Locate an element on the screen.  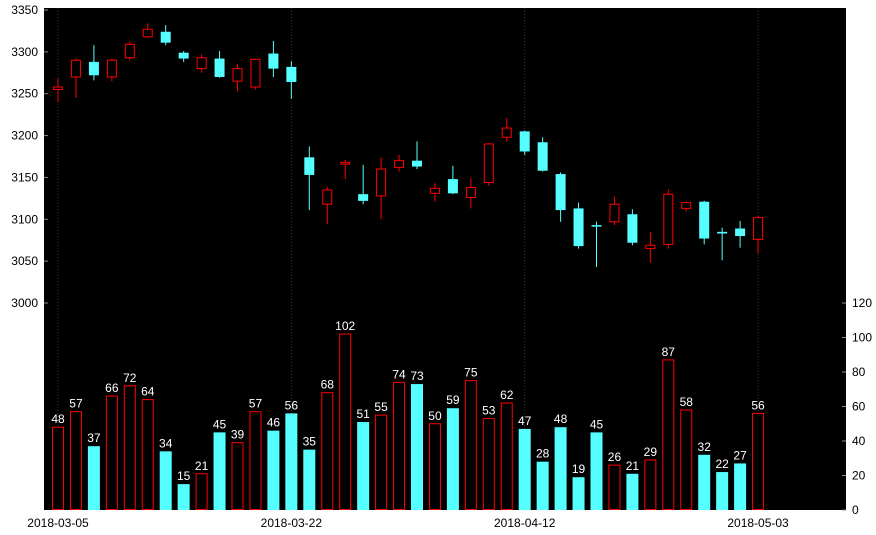
volume-value-label: 27 is located at coordinates (740, 455).